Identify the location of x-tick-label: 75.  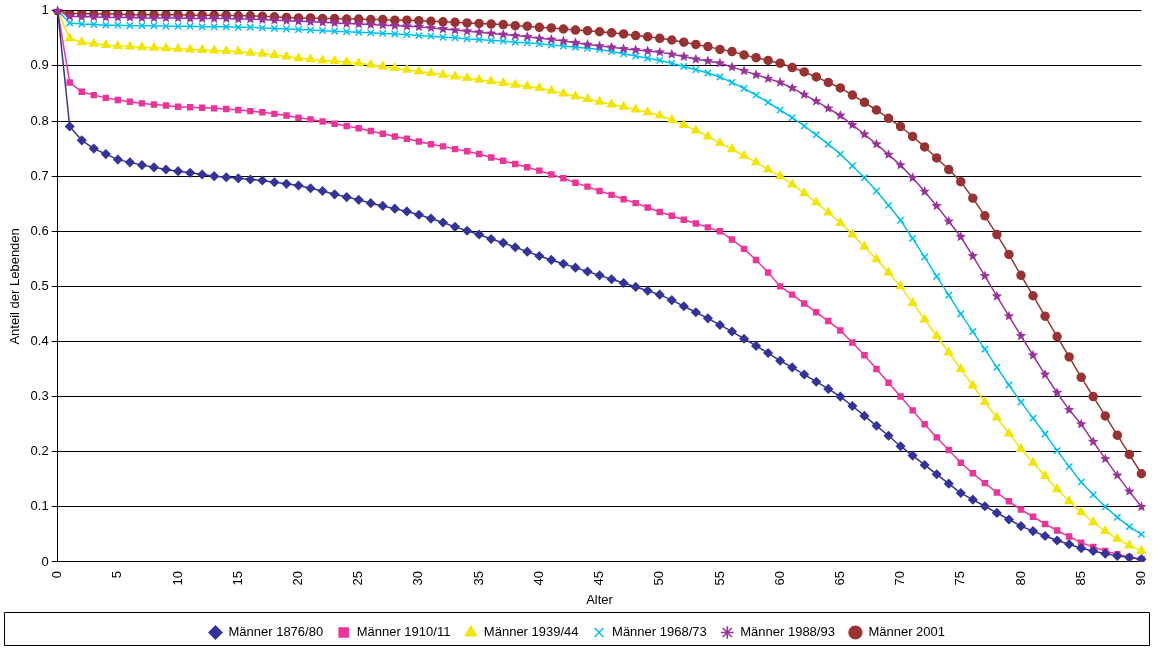
(960, 578).